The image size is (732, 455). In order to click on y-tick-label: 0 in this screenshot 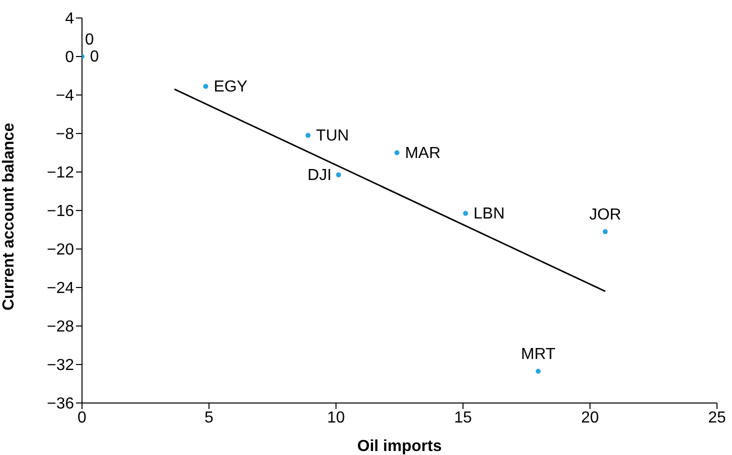, I will do `click(69, 57)`.